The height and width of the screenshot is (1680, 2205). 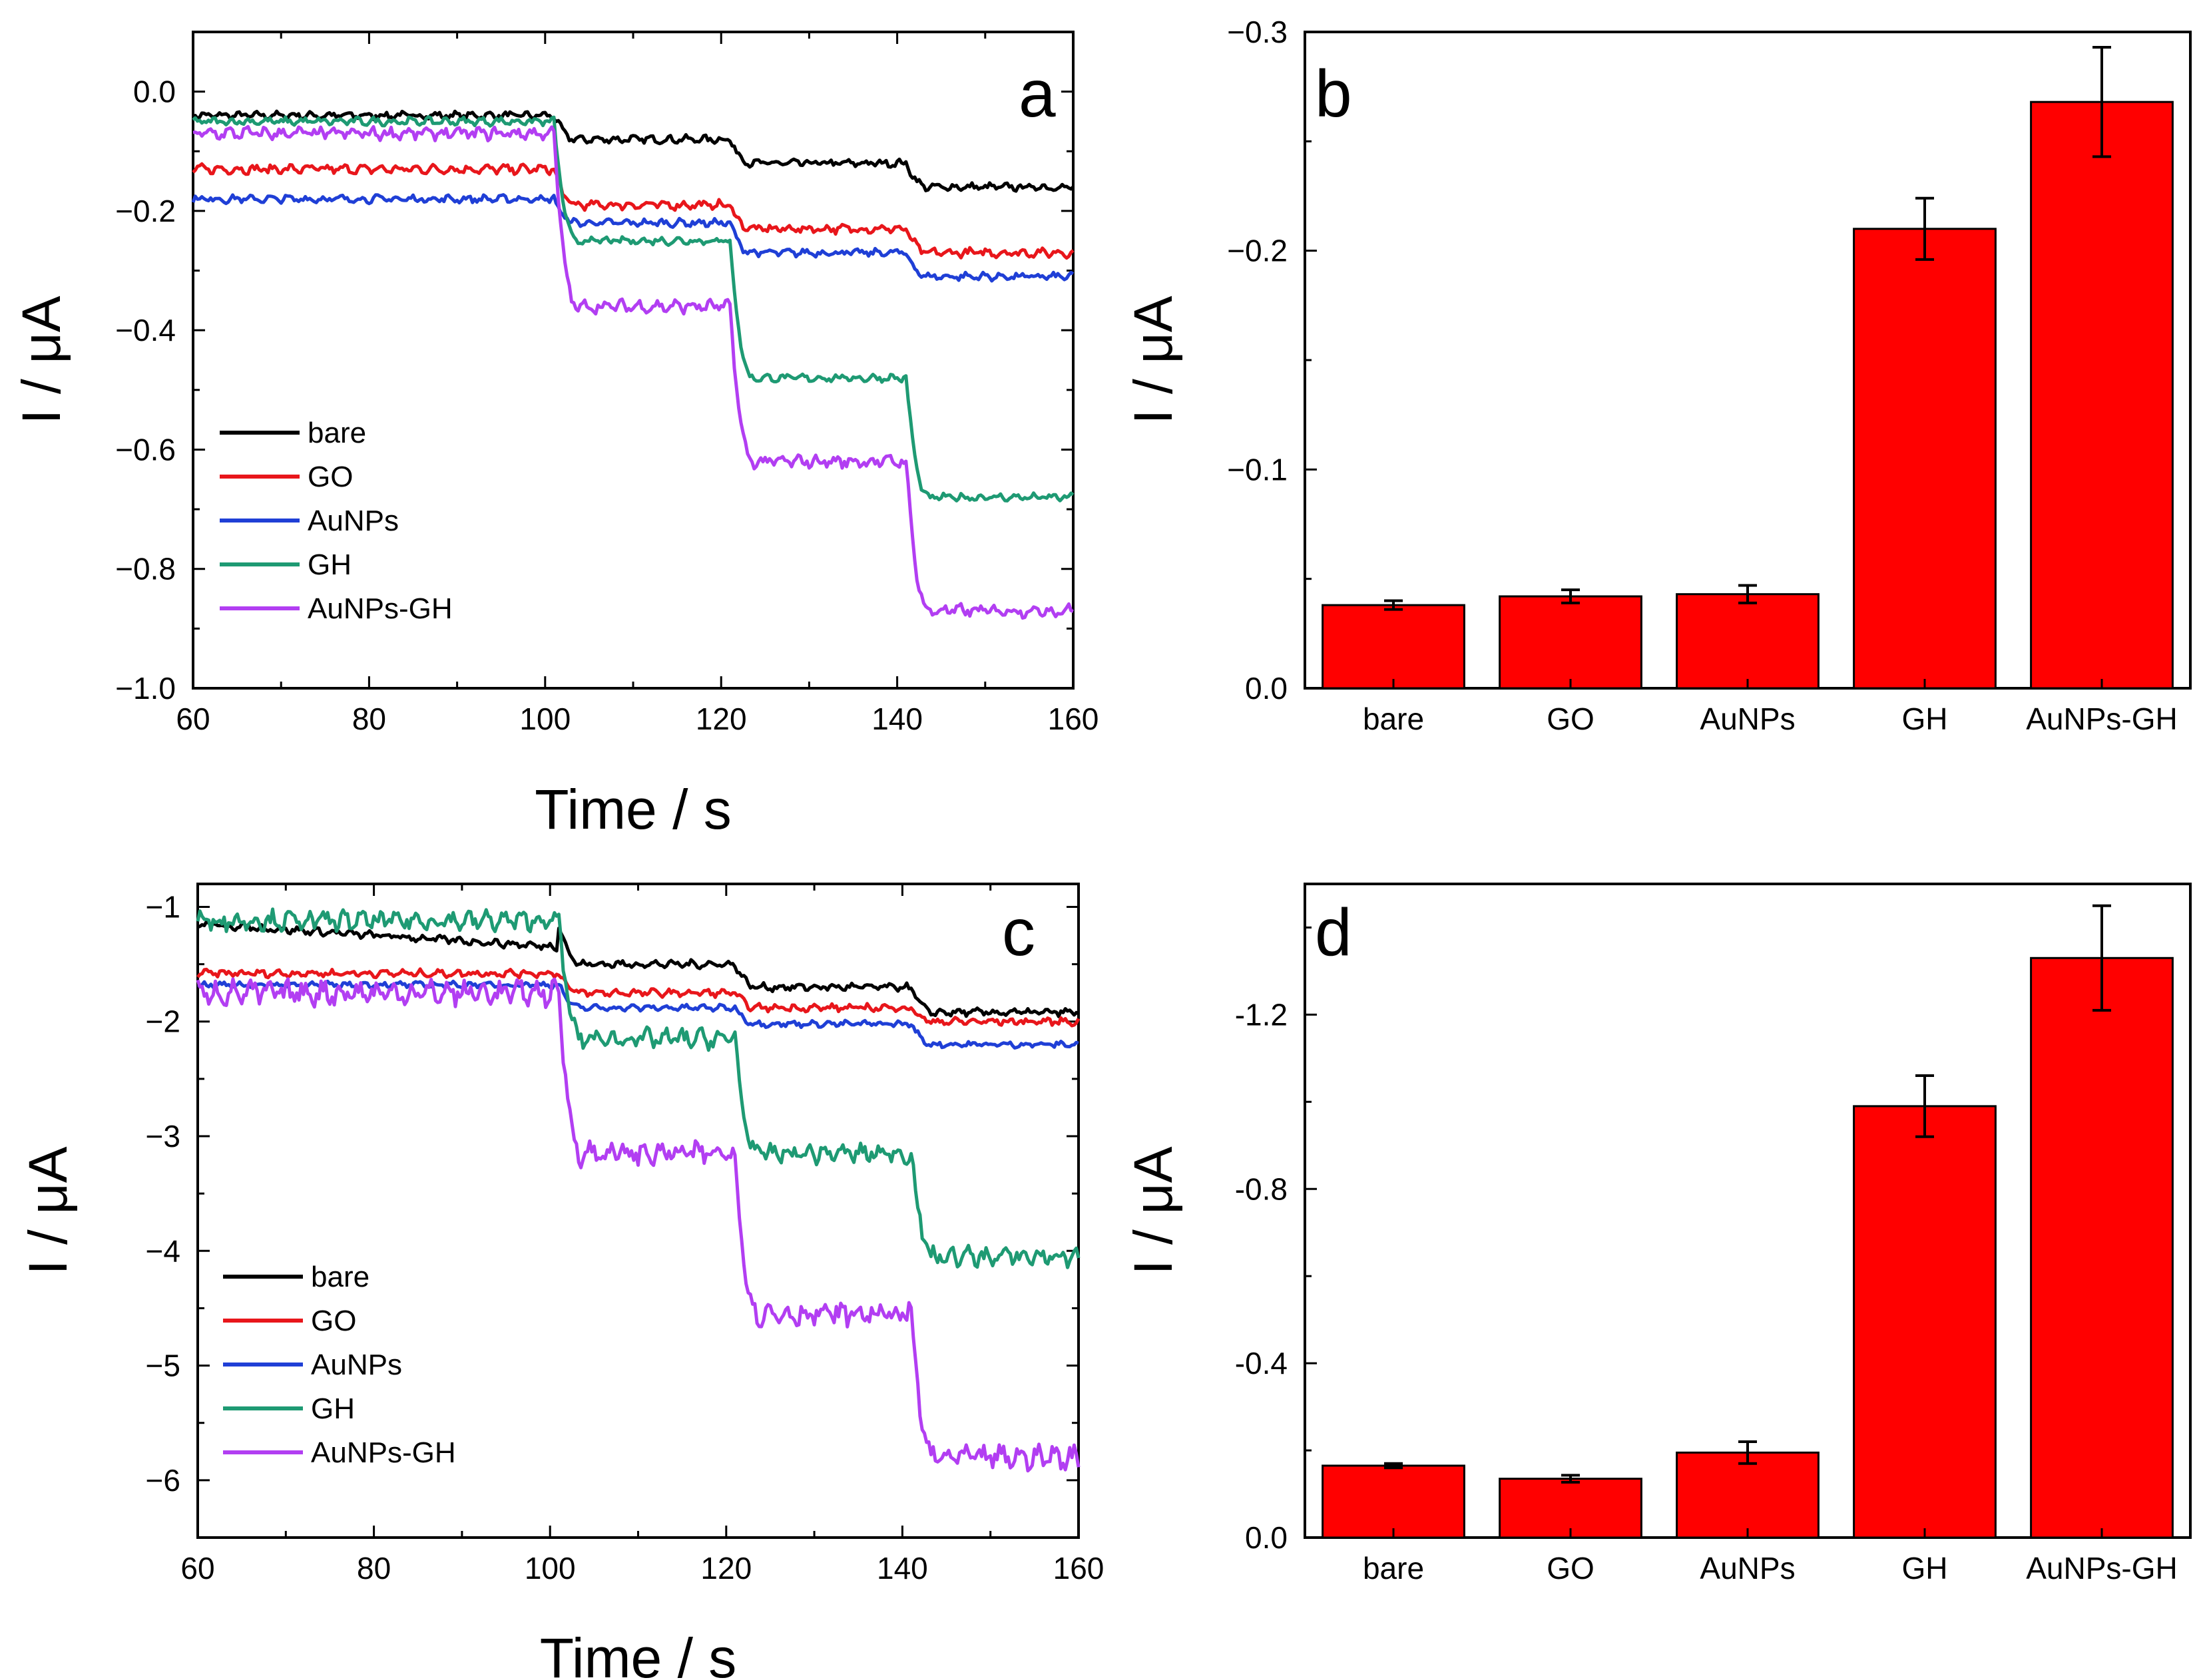 I want to click on y-tick-label-a: −0.4, so click(x=145, y=330).